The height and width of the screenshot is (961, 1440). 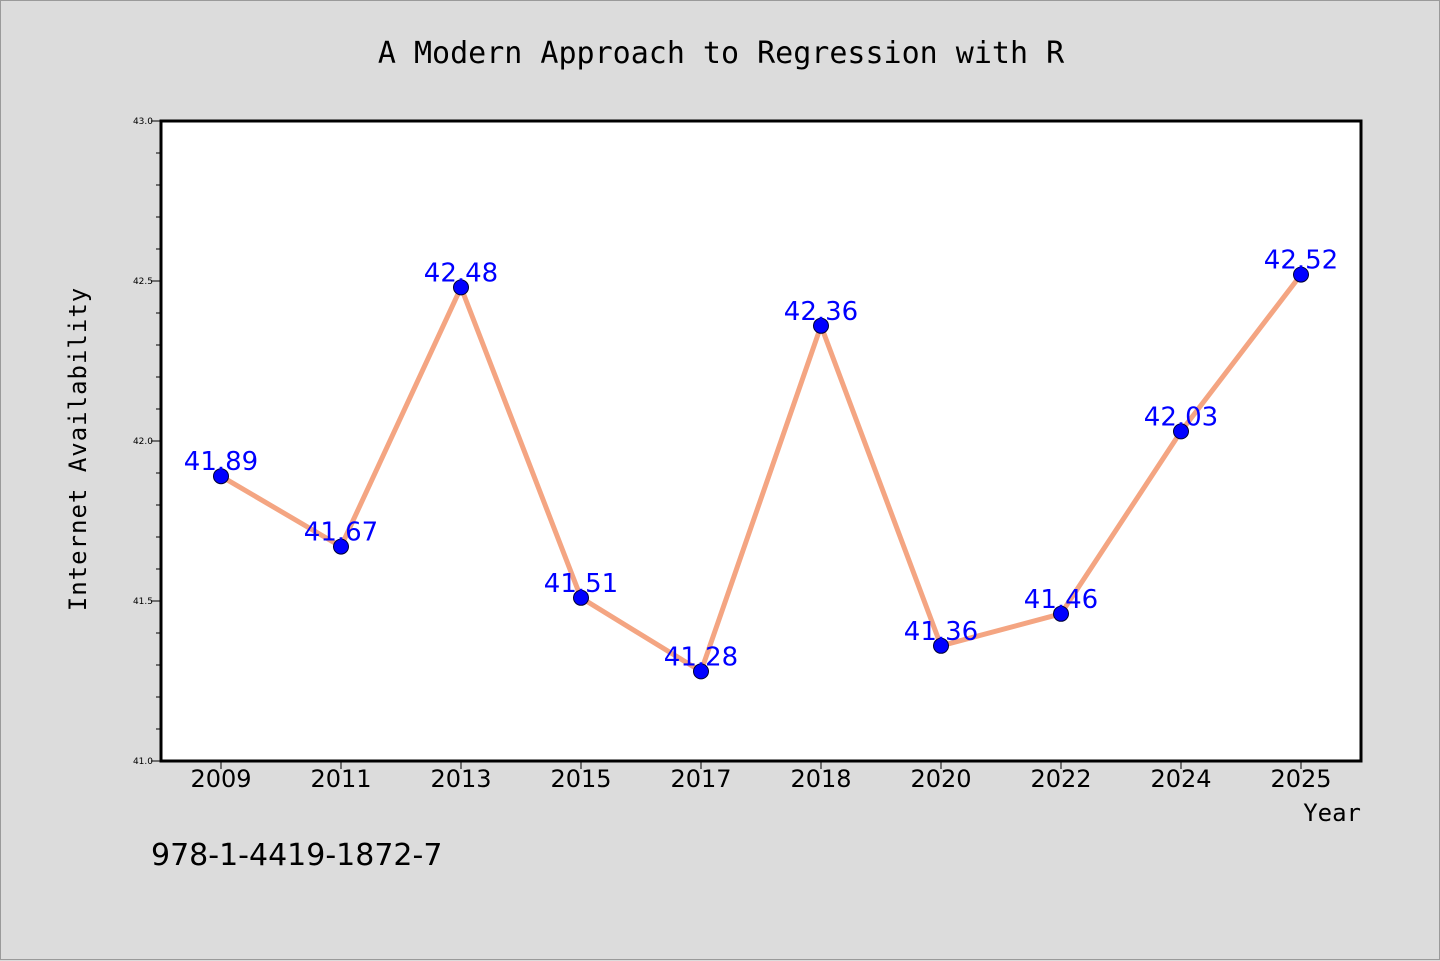 What do you see at coordinates (341, 533) in the screenshot?
I see `data-label: 41.67` at bounding box center [341, 533].